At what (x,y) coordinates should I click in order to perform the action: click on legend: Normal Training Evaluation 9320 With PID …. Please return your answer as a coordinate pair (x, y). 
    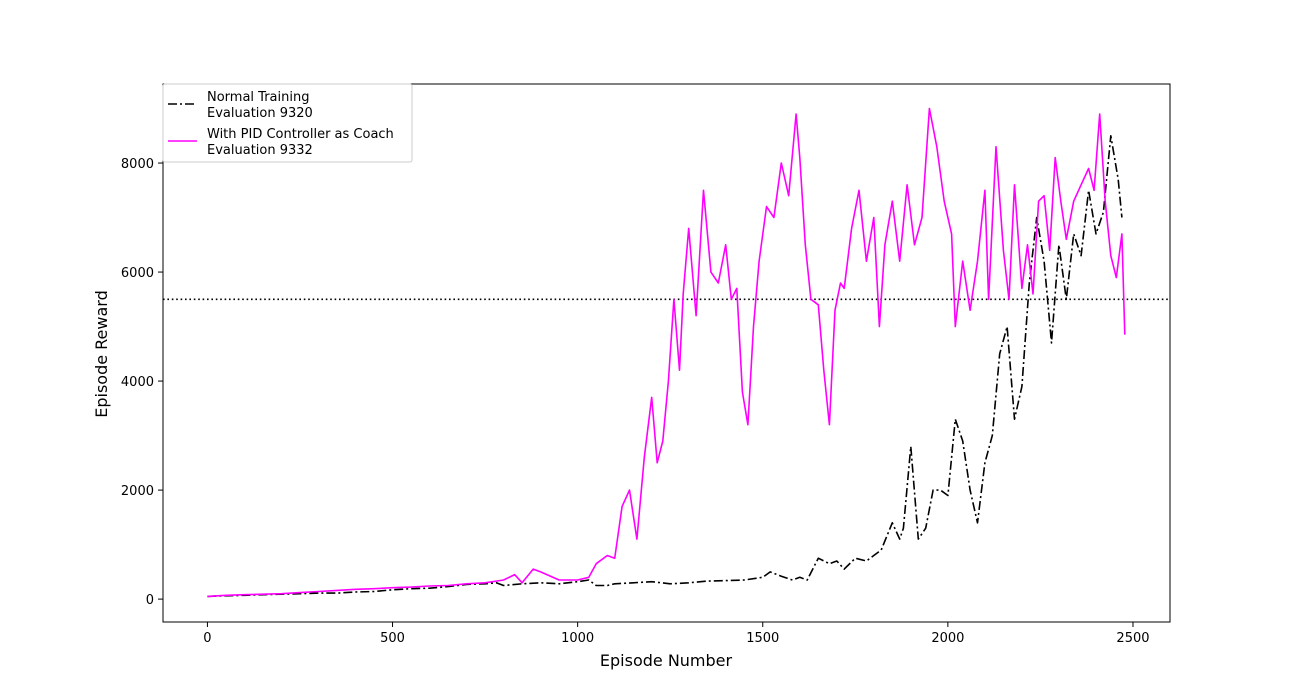
    Looking at the image, I should click on (287, 123).